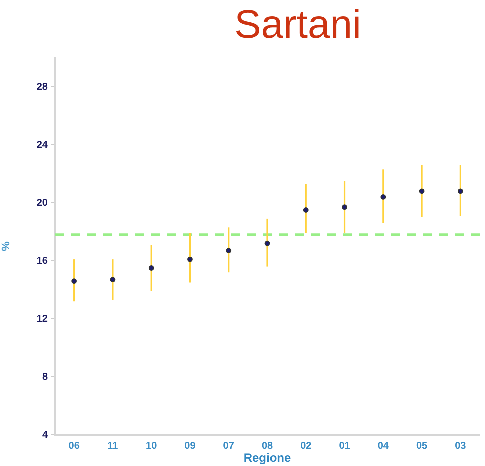 Image resolution: width=485 pixels, height=466 pixels. What do you see at coordinates (384, 446) in the screenshot?
I see `x-tick-label: 04` at bounding box center [384, 446].